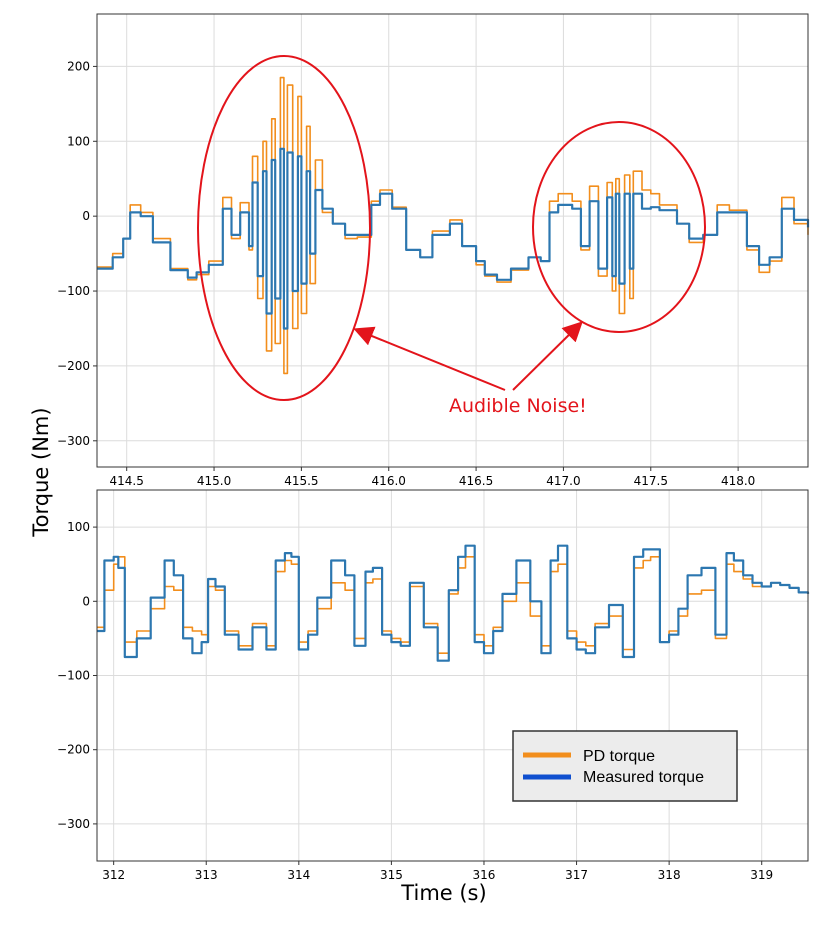 This screenshot has height=931, width=830. What do you see at coordinates (547, 356) in the screenshot?
I see `annotation-arrow-right` at bounding box center [547, 356].